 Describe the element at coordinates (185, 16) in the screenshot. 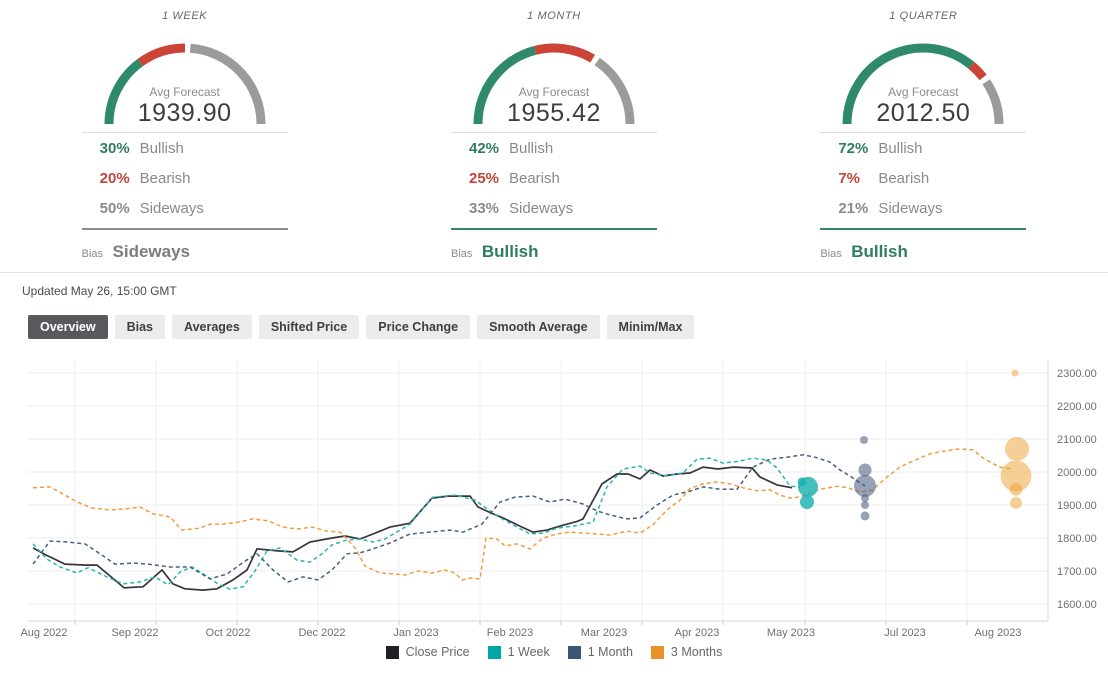

I see `panel-period-title: 1 WEEK` at that location.